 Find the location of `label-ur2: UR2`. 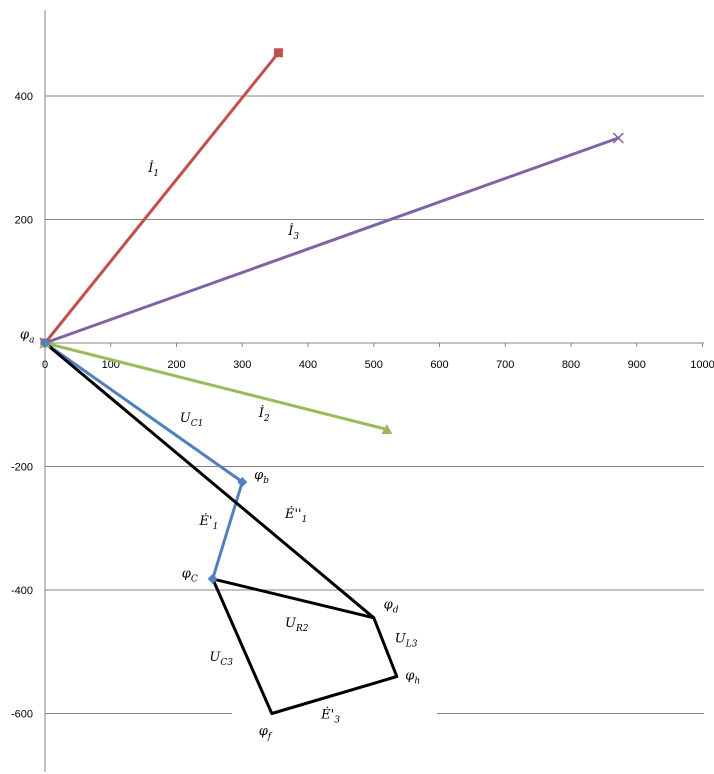

label-ur2: UR2 is located at coordinates (297, 625).